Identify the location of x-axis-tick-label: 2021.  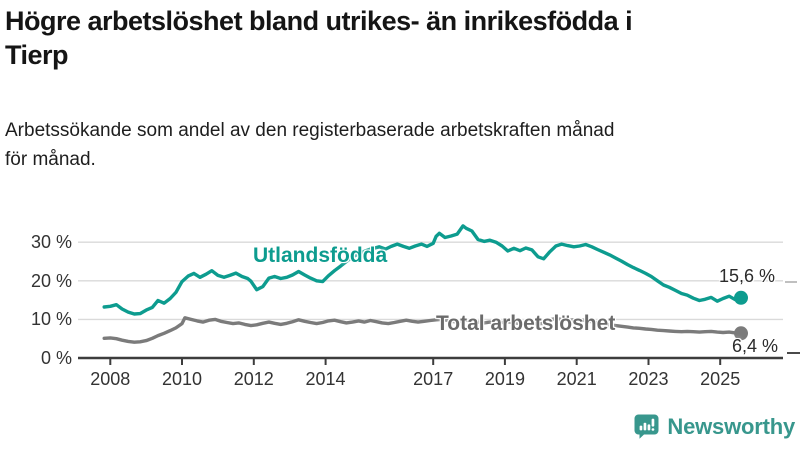
(576, 379).